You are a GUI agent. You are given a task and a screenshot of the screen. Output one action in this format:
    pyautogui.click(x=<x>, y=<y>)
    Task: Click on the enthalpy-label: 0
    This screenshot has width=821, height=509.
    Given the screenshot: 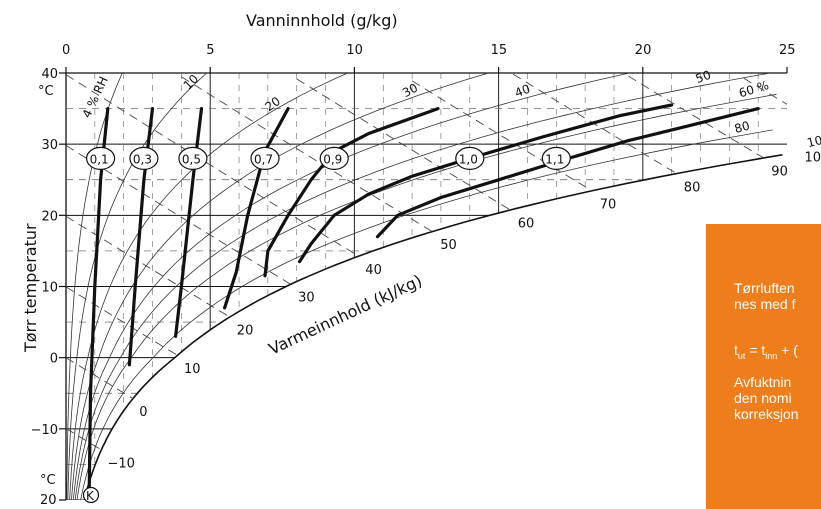 What is the action you would take?
    pyautogui.click(x=143, y=412)
    